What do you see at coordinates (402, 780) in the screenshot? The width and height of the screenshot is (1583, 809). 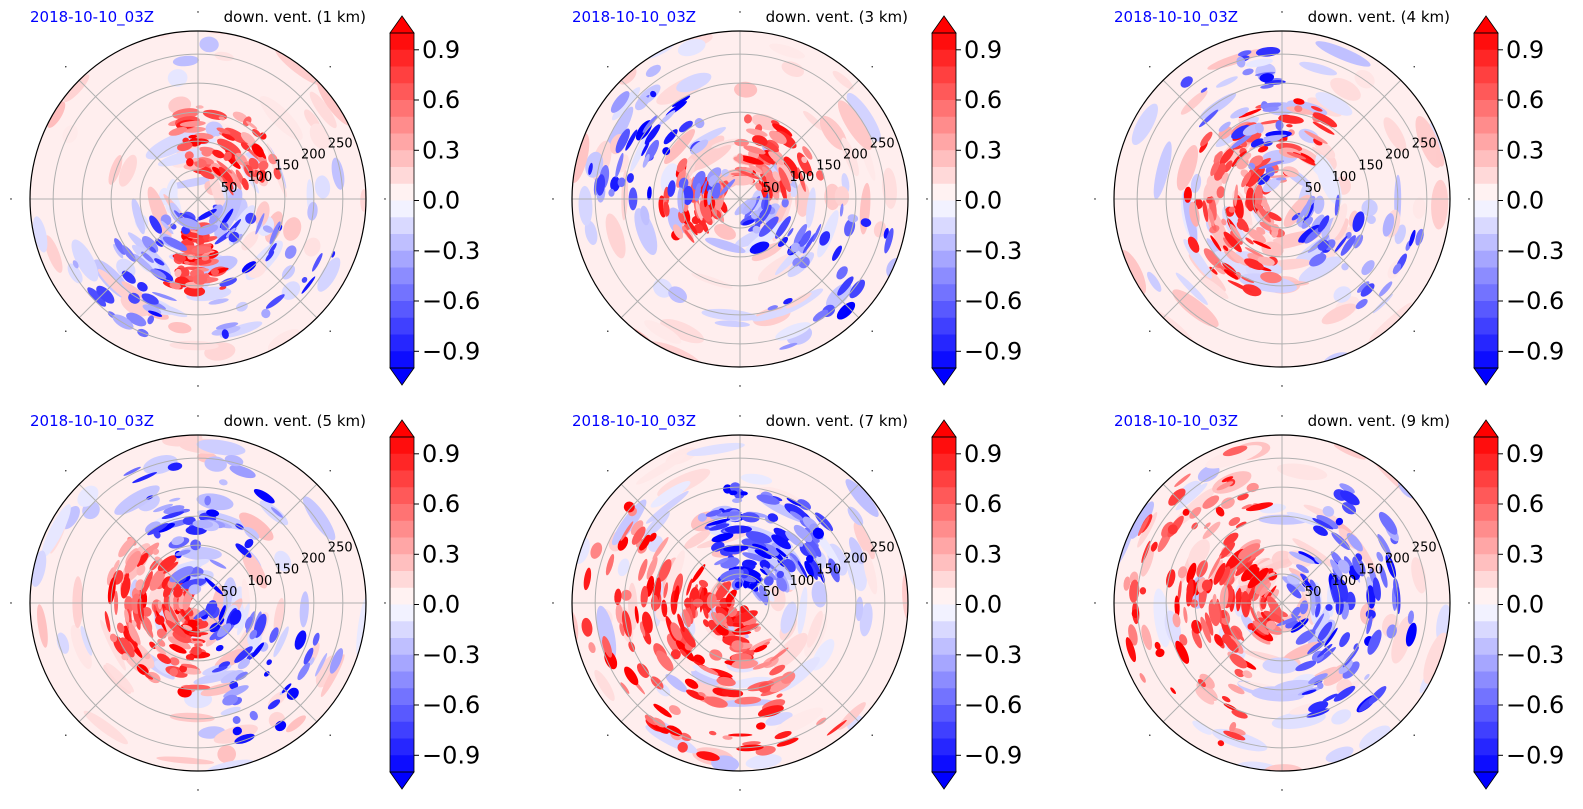 I see `colorbar-extend-min` at bounding box center [402, 780].